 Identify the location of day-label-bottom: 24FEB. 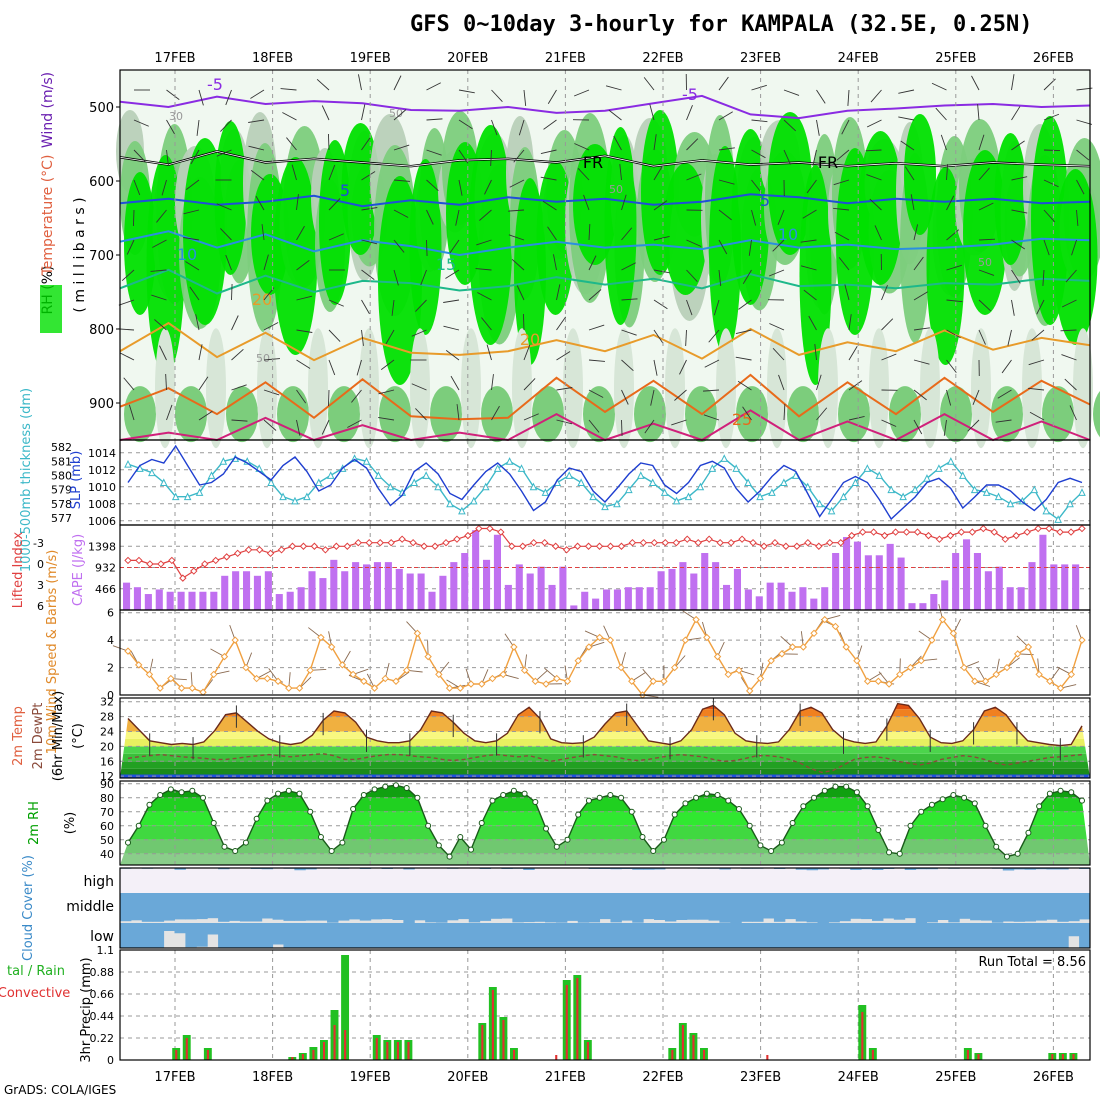
(858, 1077).